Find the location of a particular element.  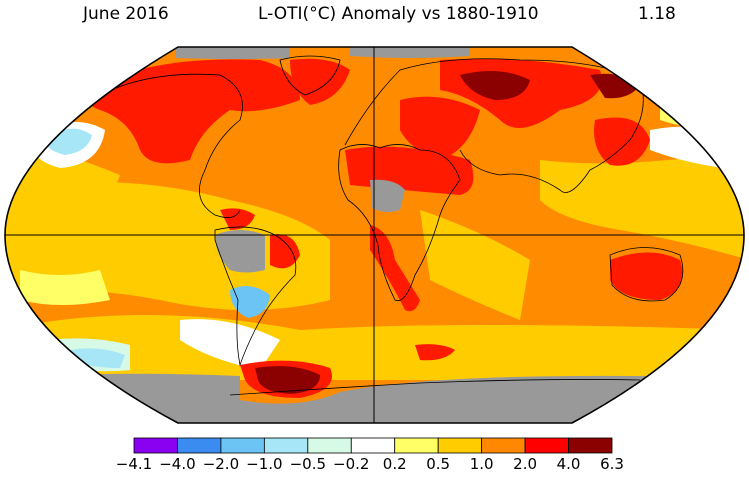

legend-tick-label: −0.5 is located at coordinates (308, 464).